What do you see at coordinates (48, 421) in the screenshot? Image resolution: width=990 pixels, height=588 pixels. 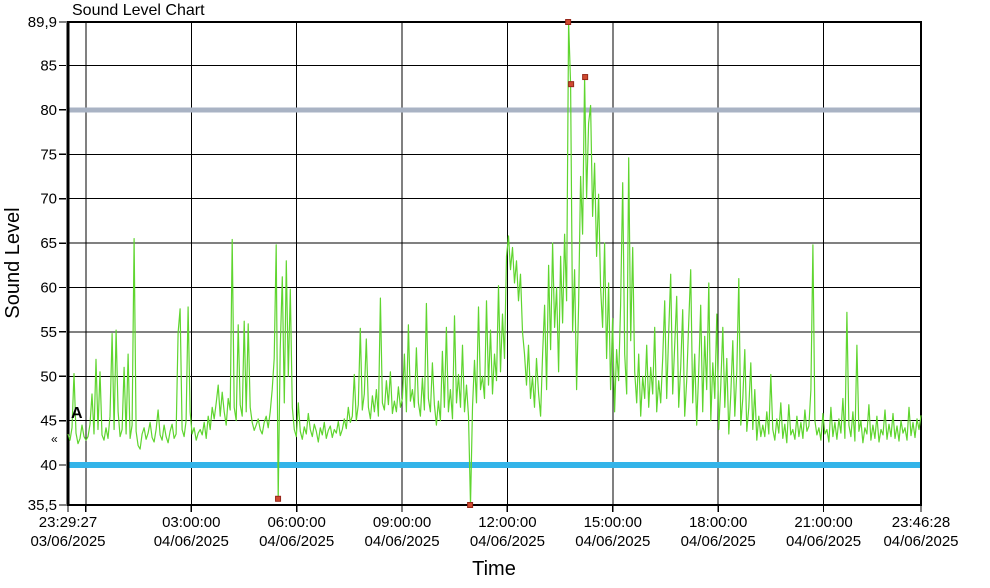 I see `y-tick-label: 45` at bounding box center [48, 421].